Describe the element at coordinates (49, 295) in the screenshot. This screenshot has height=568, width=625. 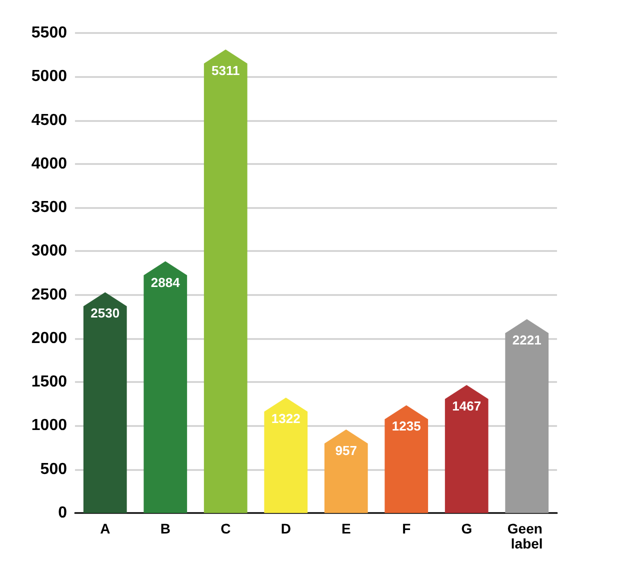
I see `y-tick-label: 2500` at that location.